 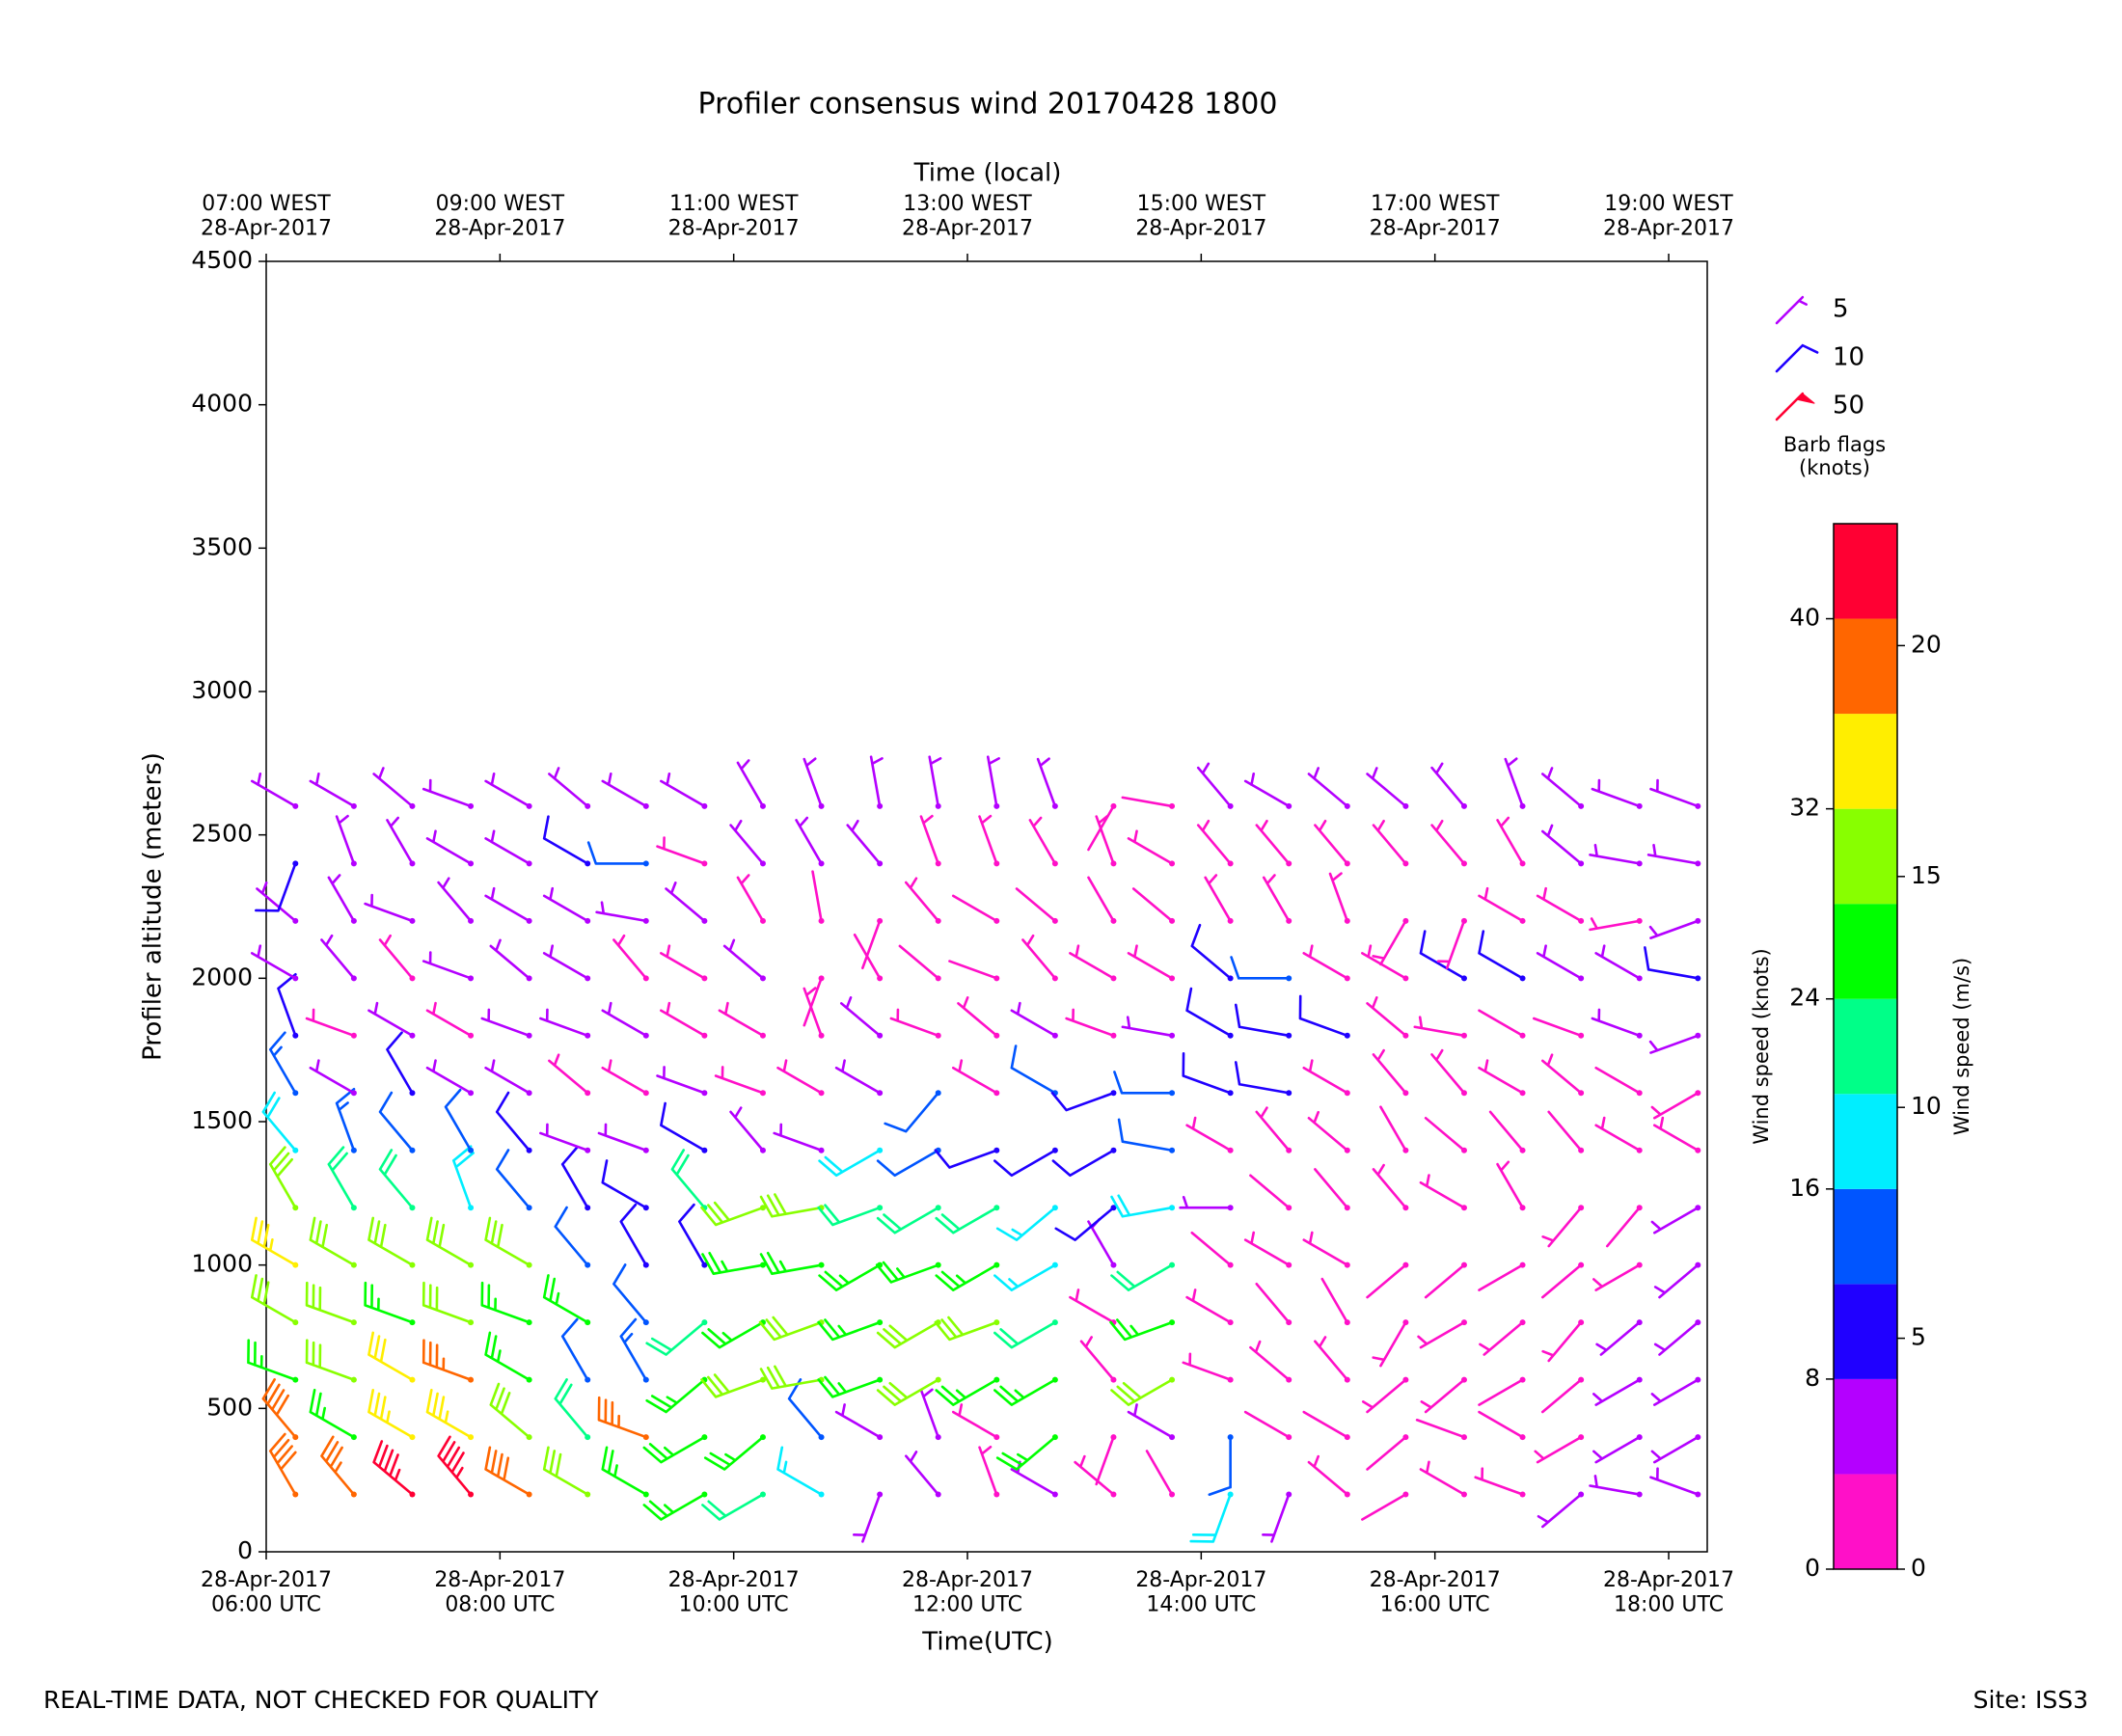 What do you see at coordinates (987, 1643) in the screenshot?
I see `x-axis-title: Time(UTC)` at bounding box center [987, 1643].